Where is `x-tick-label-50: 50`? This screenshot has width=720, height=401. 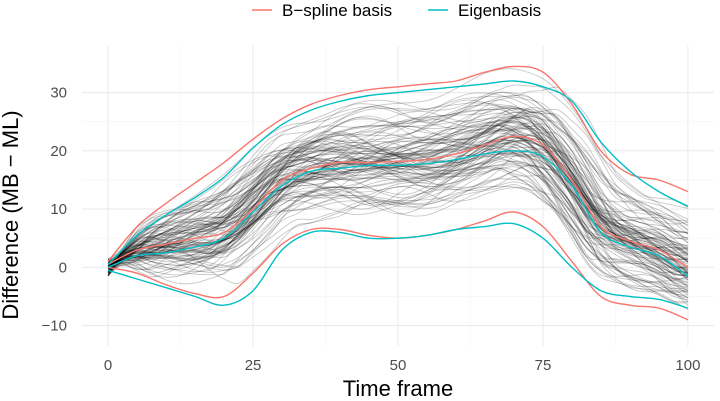 x-tick-label-50: 50 is located at coordinates (398, 365).